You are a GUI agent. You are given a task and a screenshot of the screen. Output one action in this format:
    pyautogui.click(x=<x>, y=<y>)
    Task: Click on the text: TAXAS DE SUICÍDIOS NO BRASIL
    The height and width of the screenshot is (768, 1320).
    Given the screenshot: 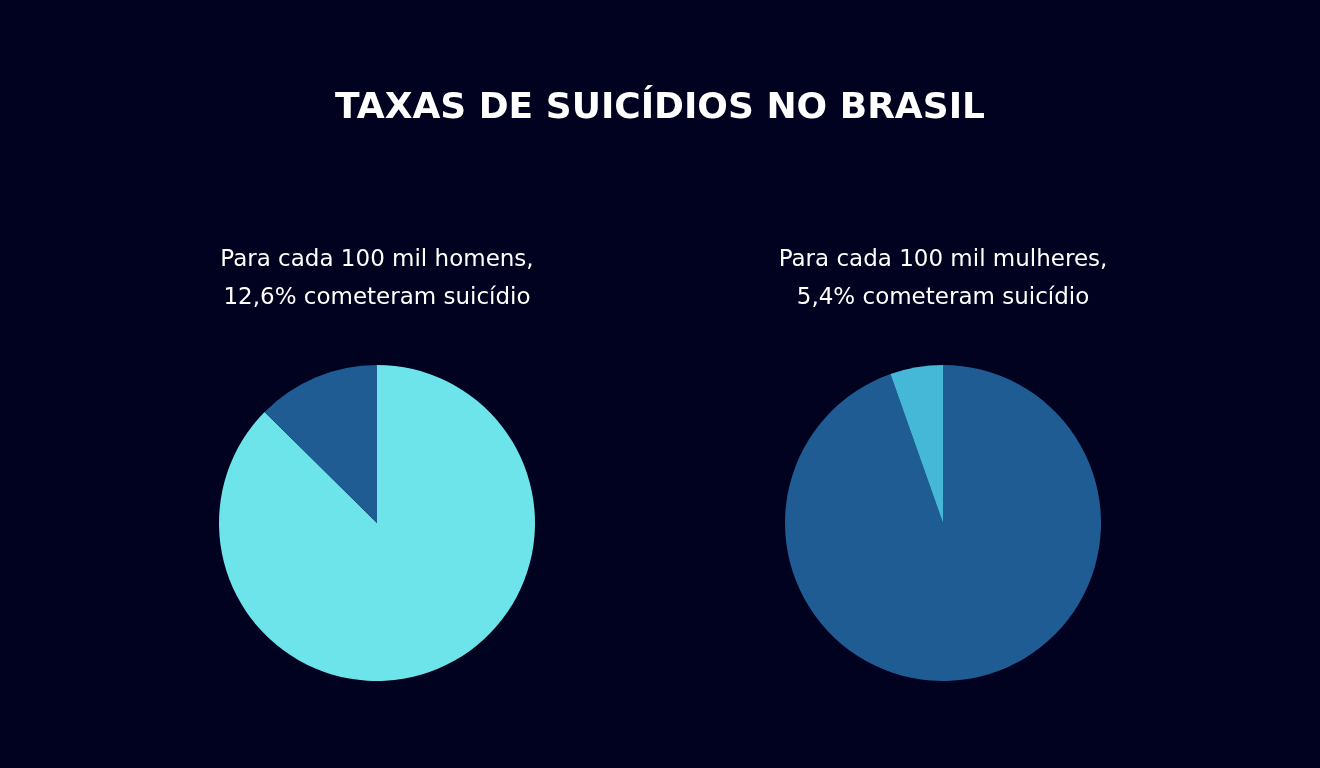 What is the action you would take?
    pyautogui.click(x=660, y=105)
    